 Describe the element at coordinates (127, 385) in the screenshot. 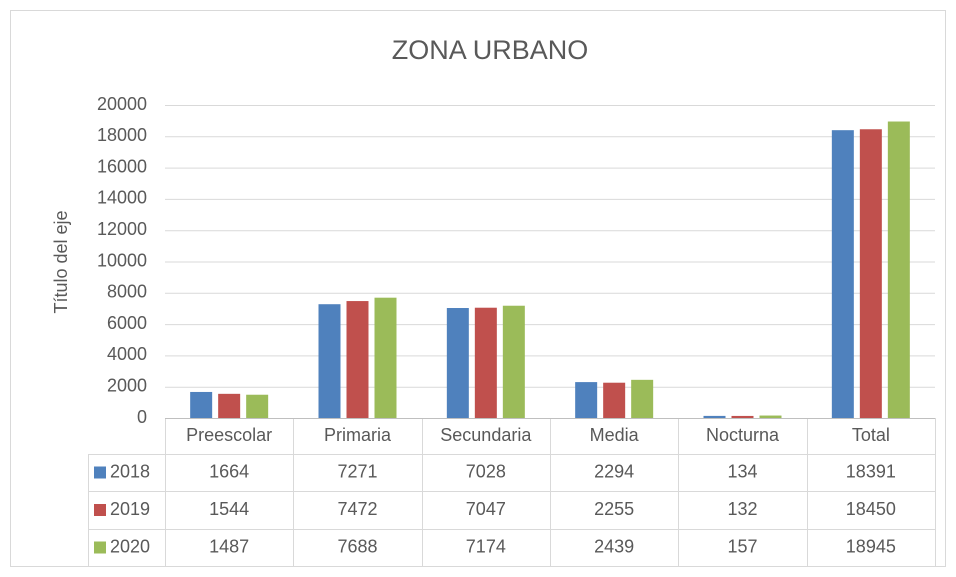

I see `y-tick-label: 2000` at that location.